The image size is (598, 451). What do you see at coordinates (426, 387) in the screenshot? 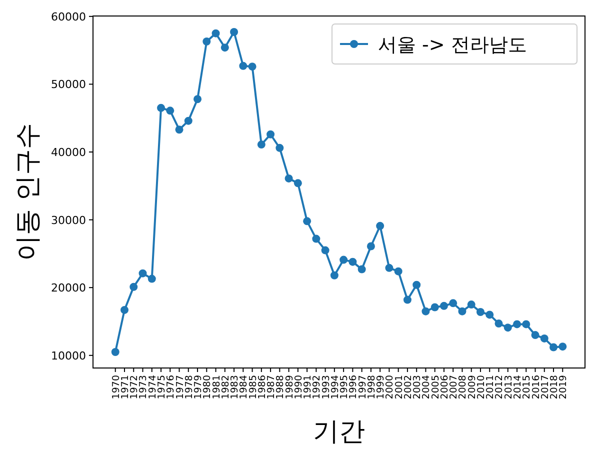
I see `x-tick-label: 2004` at bounding box center [426, 387].